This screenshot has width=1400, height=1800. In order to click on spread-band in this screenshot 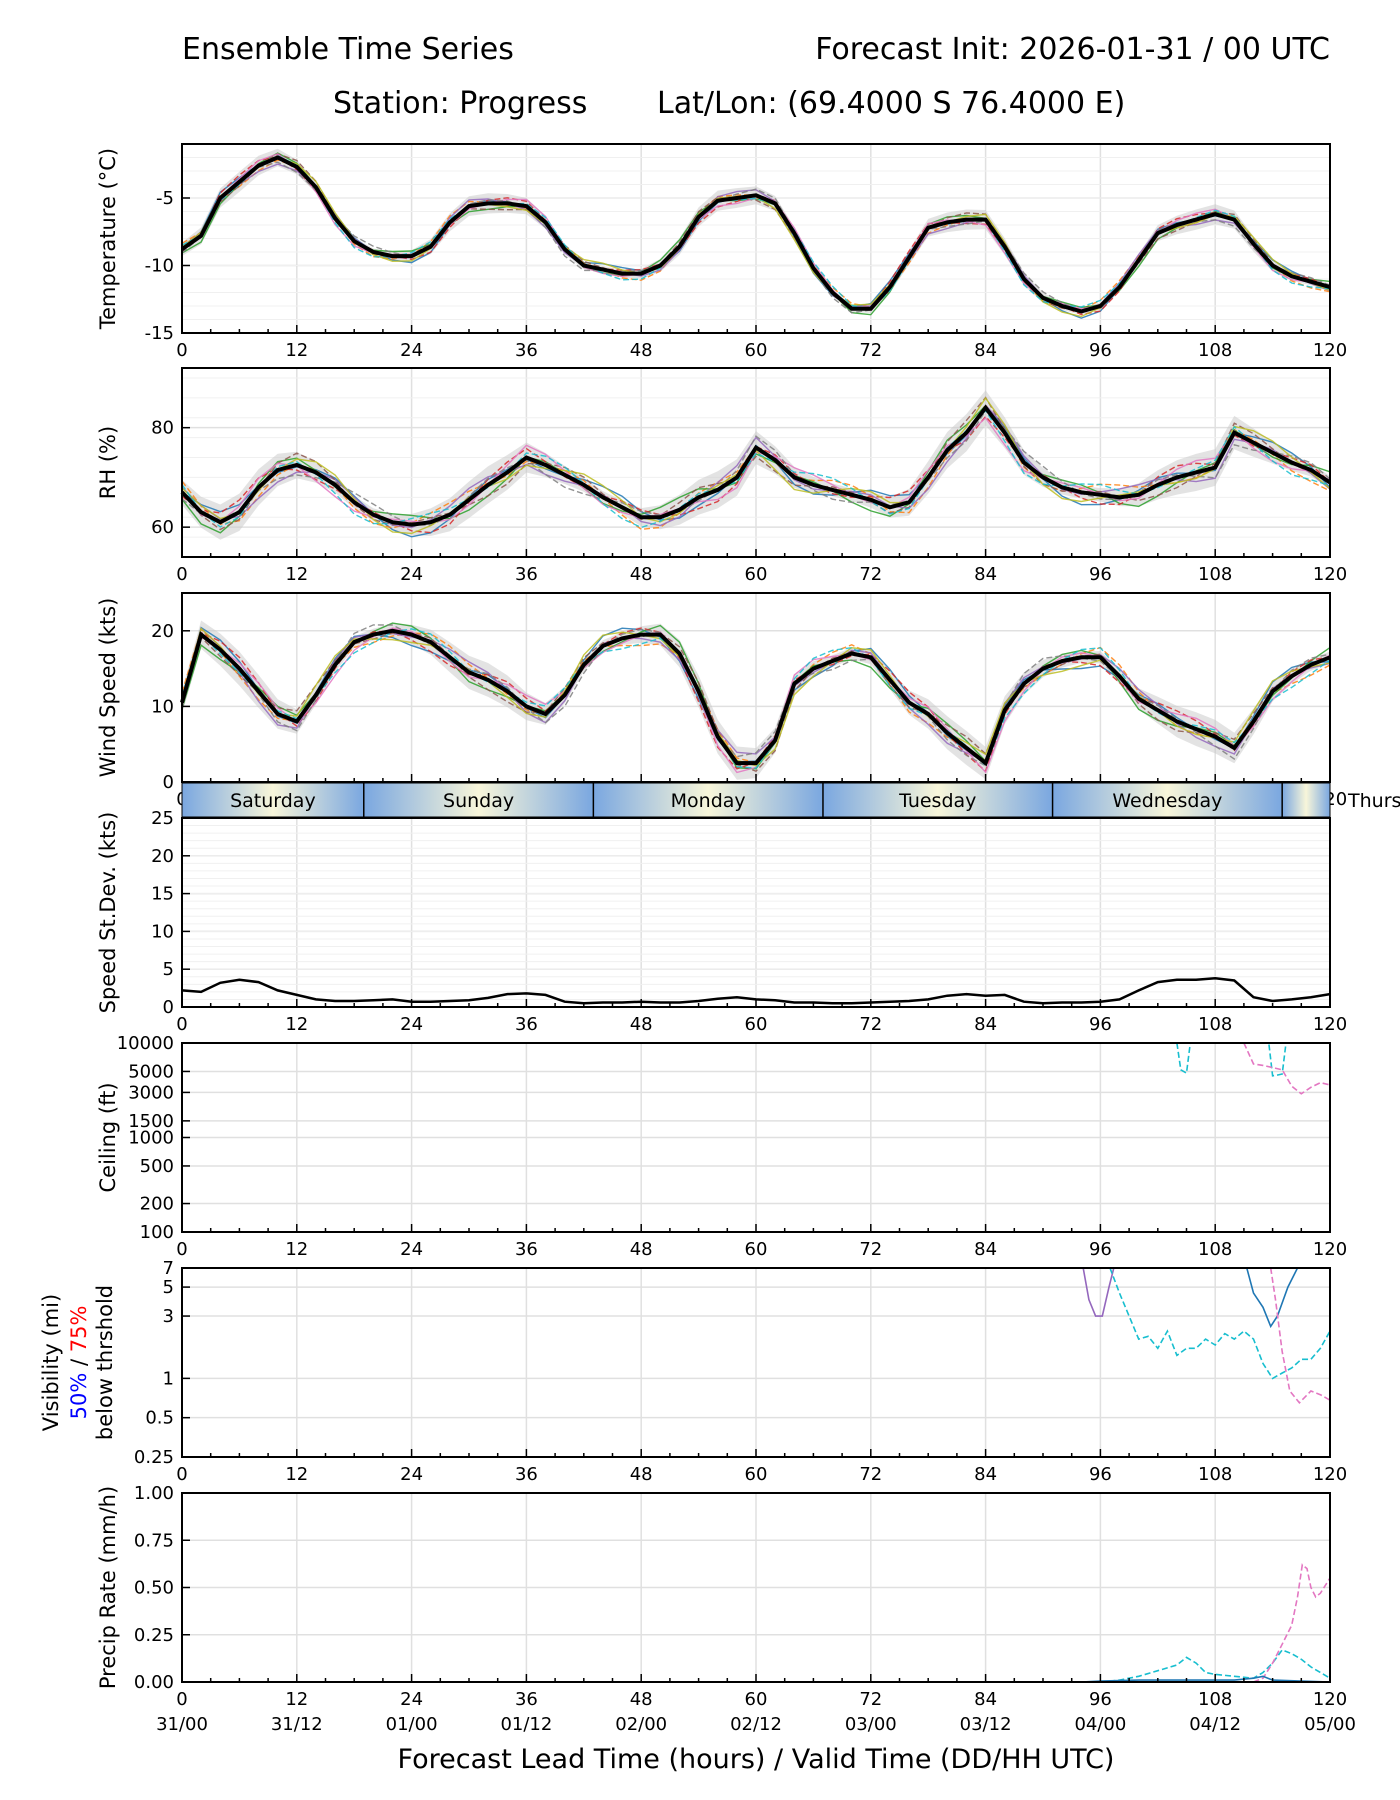, I will do `click(756, 700)`.